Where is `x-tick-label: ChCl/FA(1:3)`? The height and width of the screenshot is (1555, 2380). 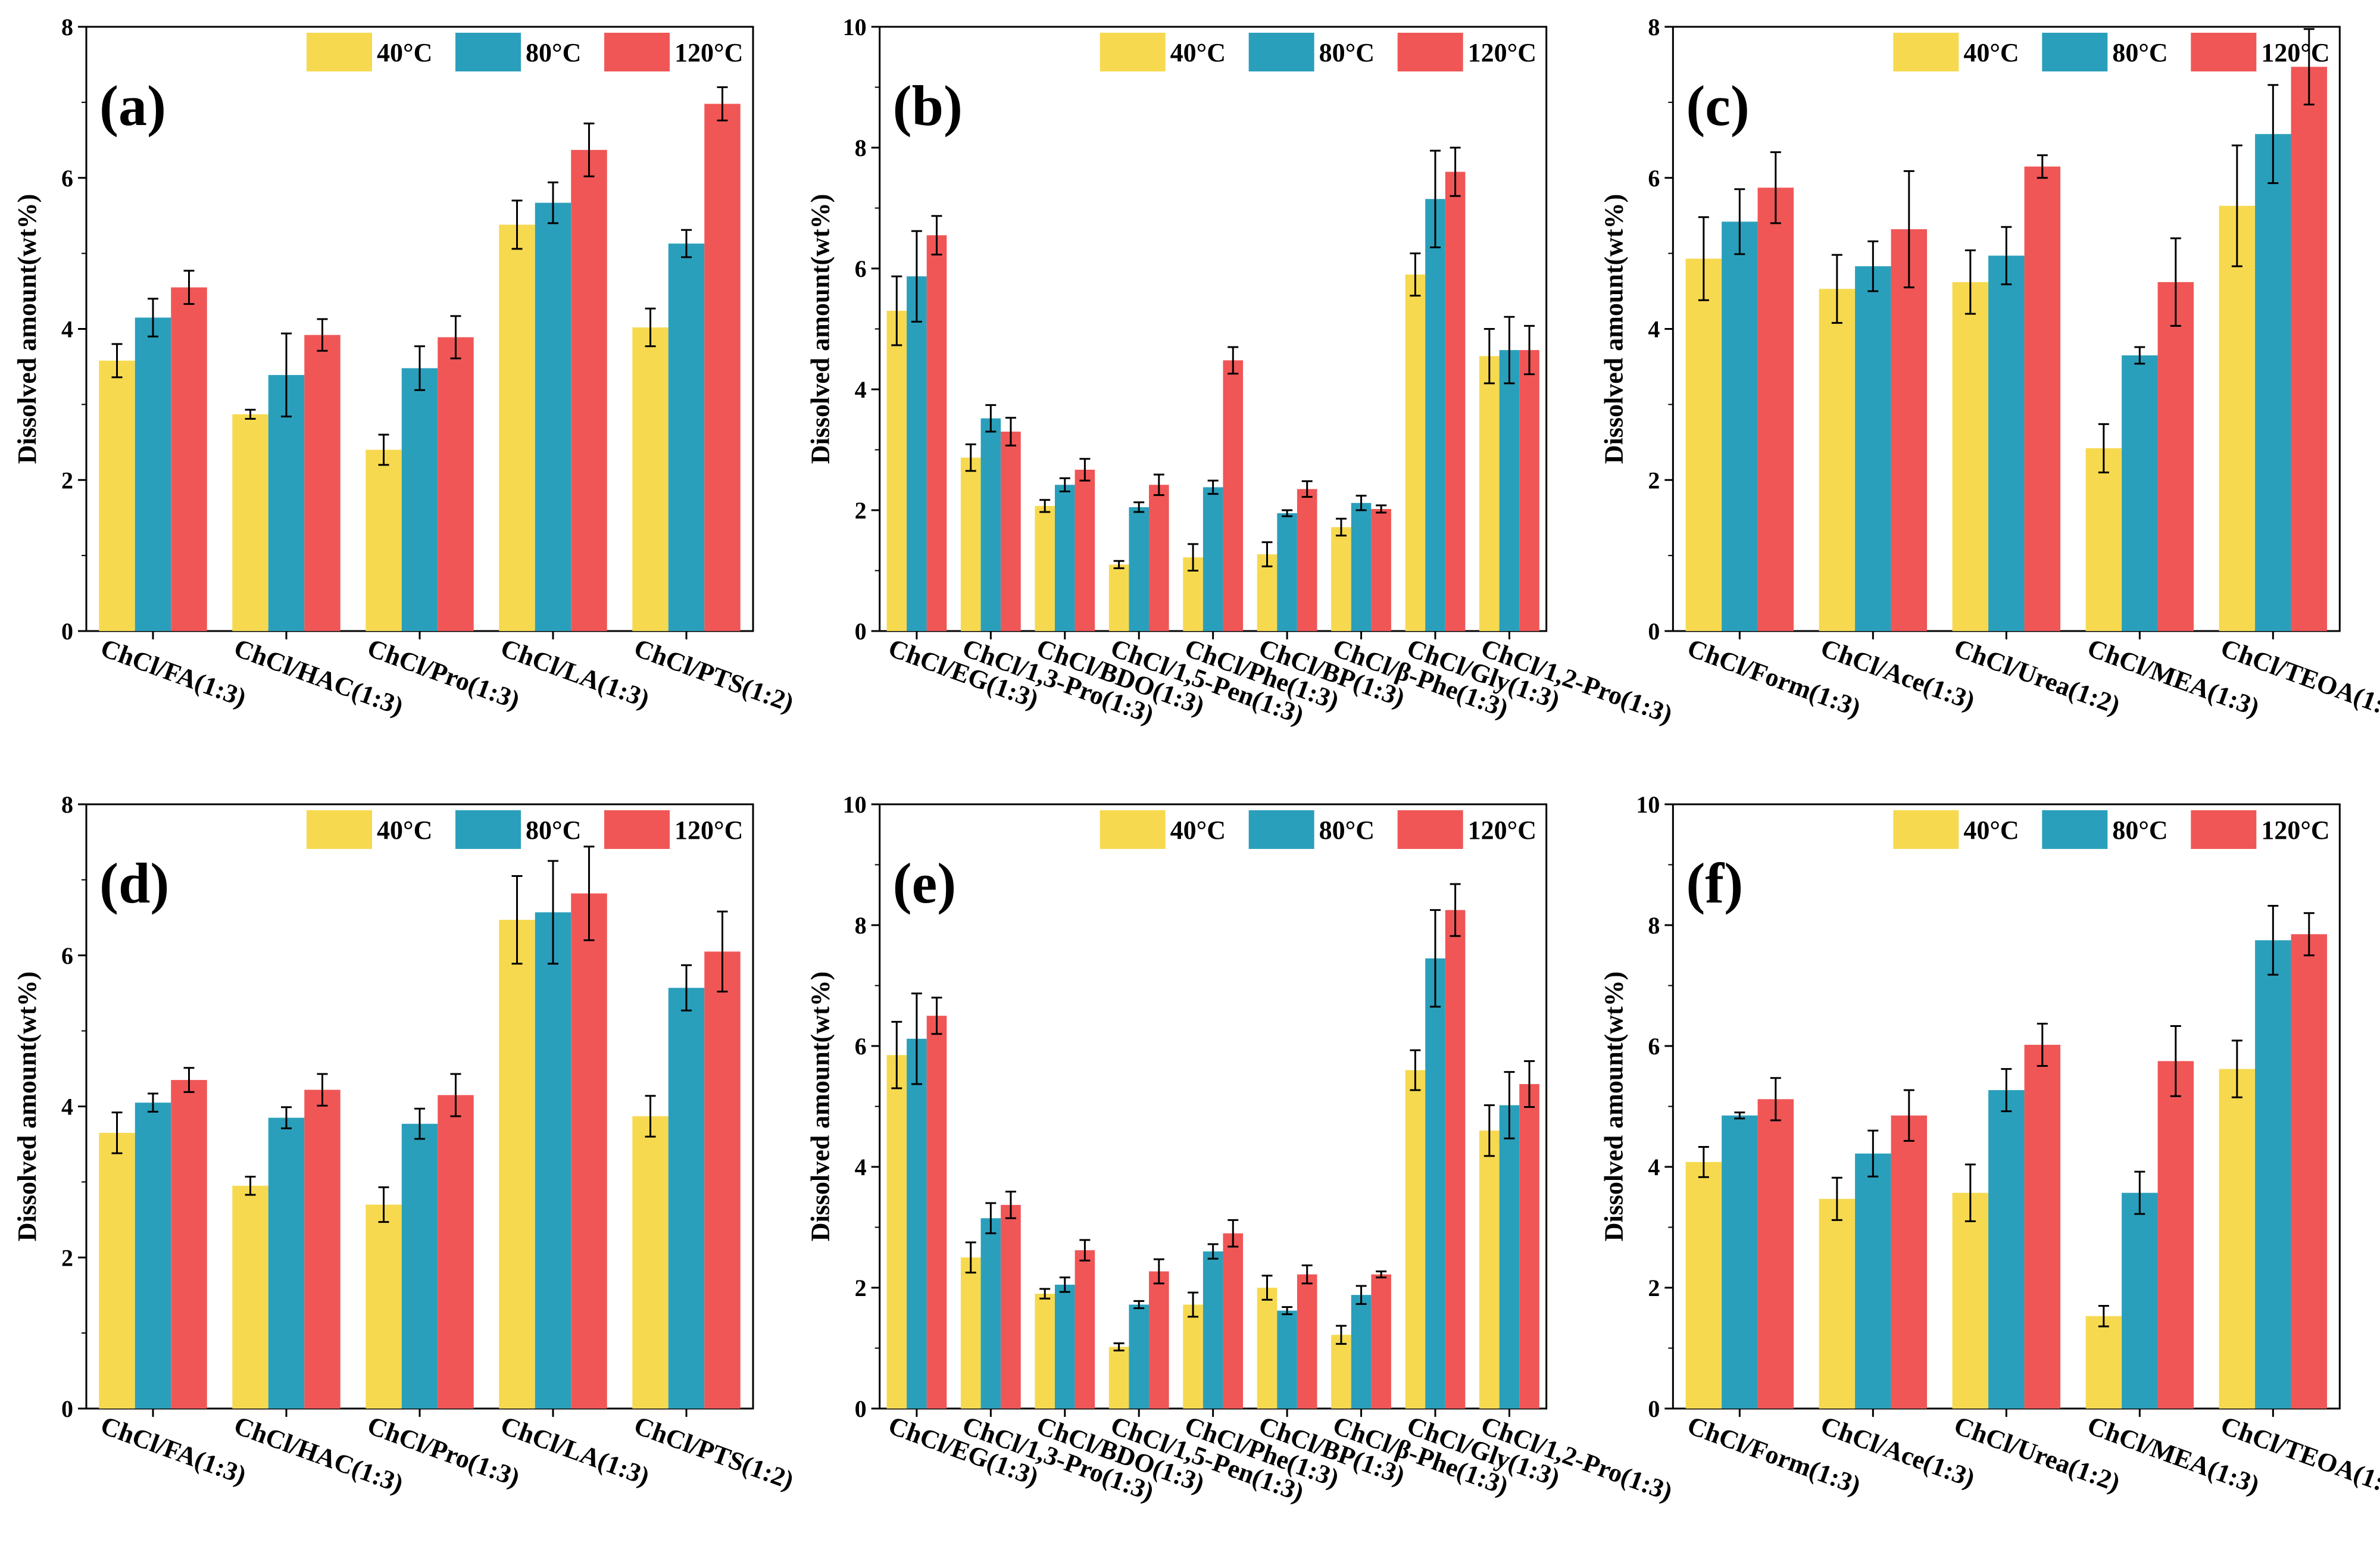
x-tick-label: ChCl/FA(1:3) is located at coordinates (173, 673).